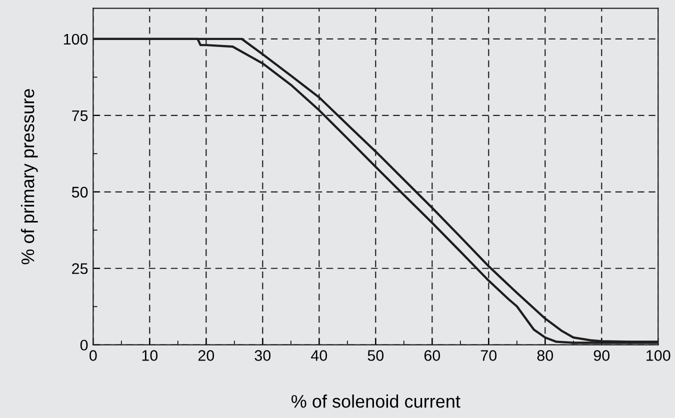 The height and width of the screenshot is (418, 675). Describe the element at coordinates (80, 268) in the screenshot. I see `y-tick-label: 25` at that location.